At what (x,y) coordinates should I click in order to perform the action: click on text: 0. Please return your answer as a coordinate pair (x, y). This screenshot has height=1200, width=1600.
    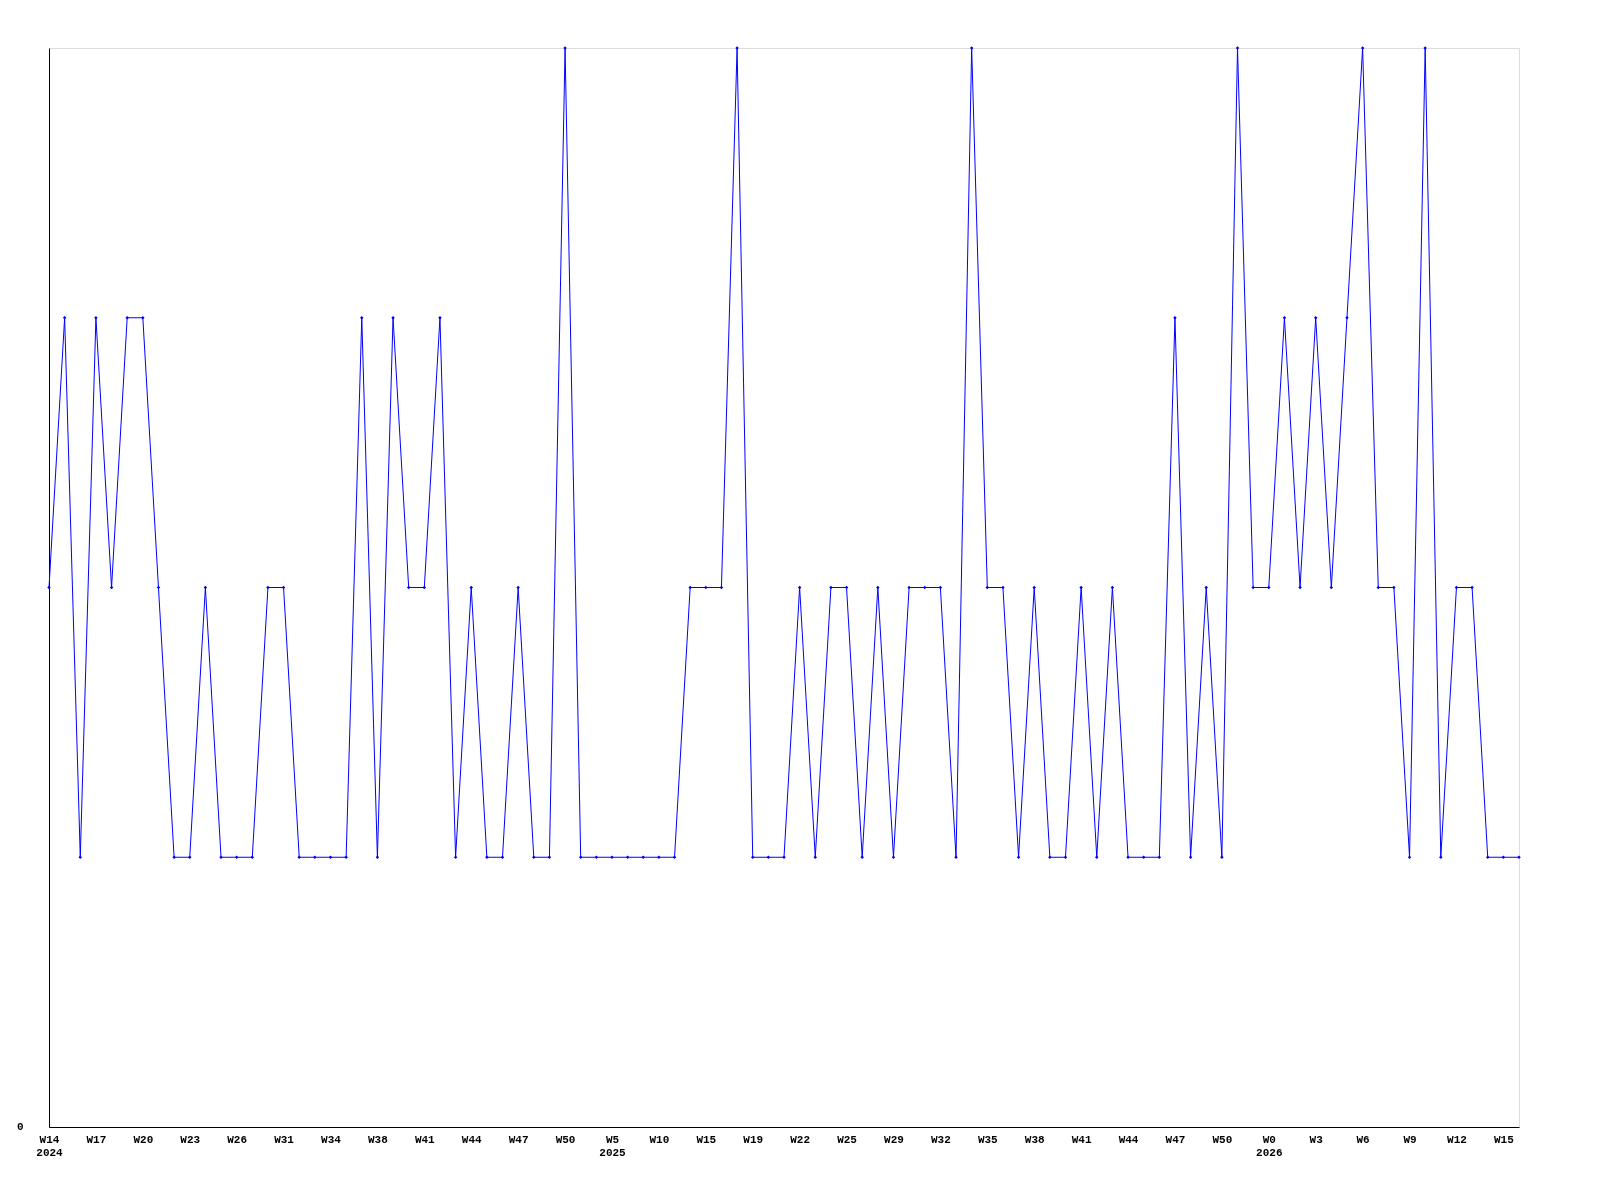
    Looking at the image, I should click on (20, 1127).